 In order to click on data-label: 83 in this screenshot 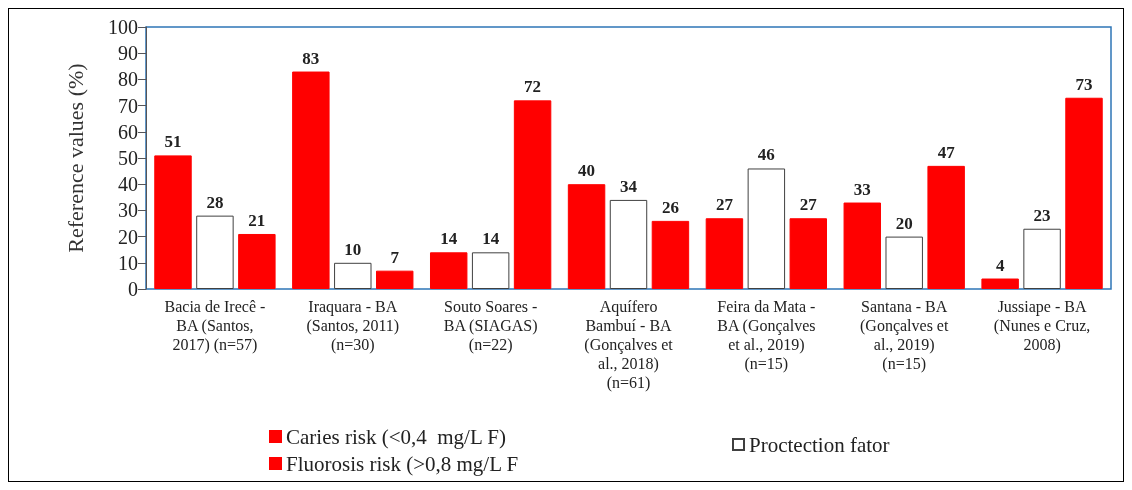, I will do `click(311, 58)`.